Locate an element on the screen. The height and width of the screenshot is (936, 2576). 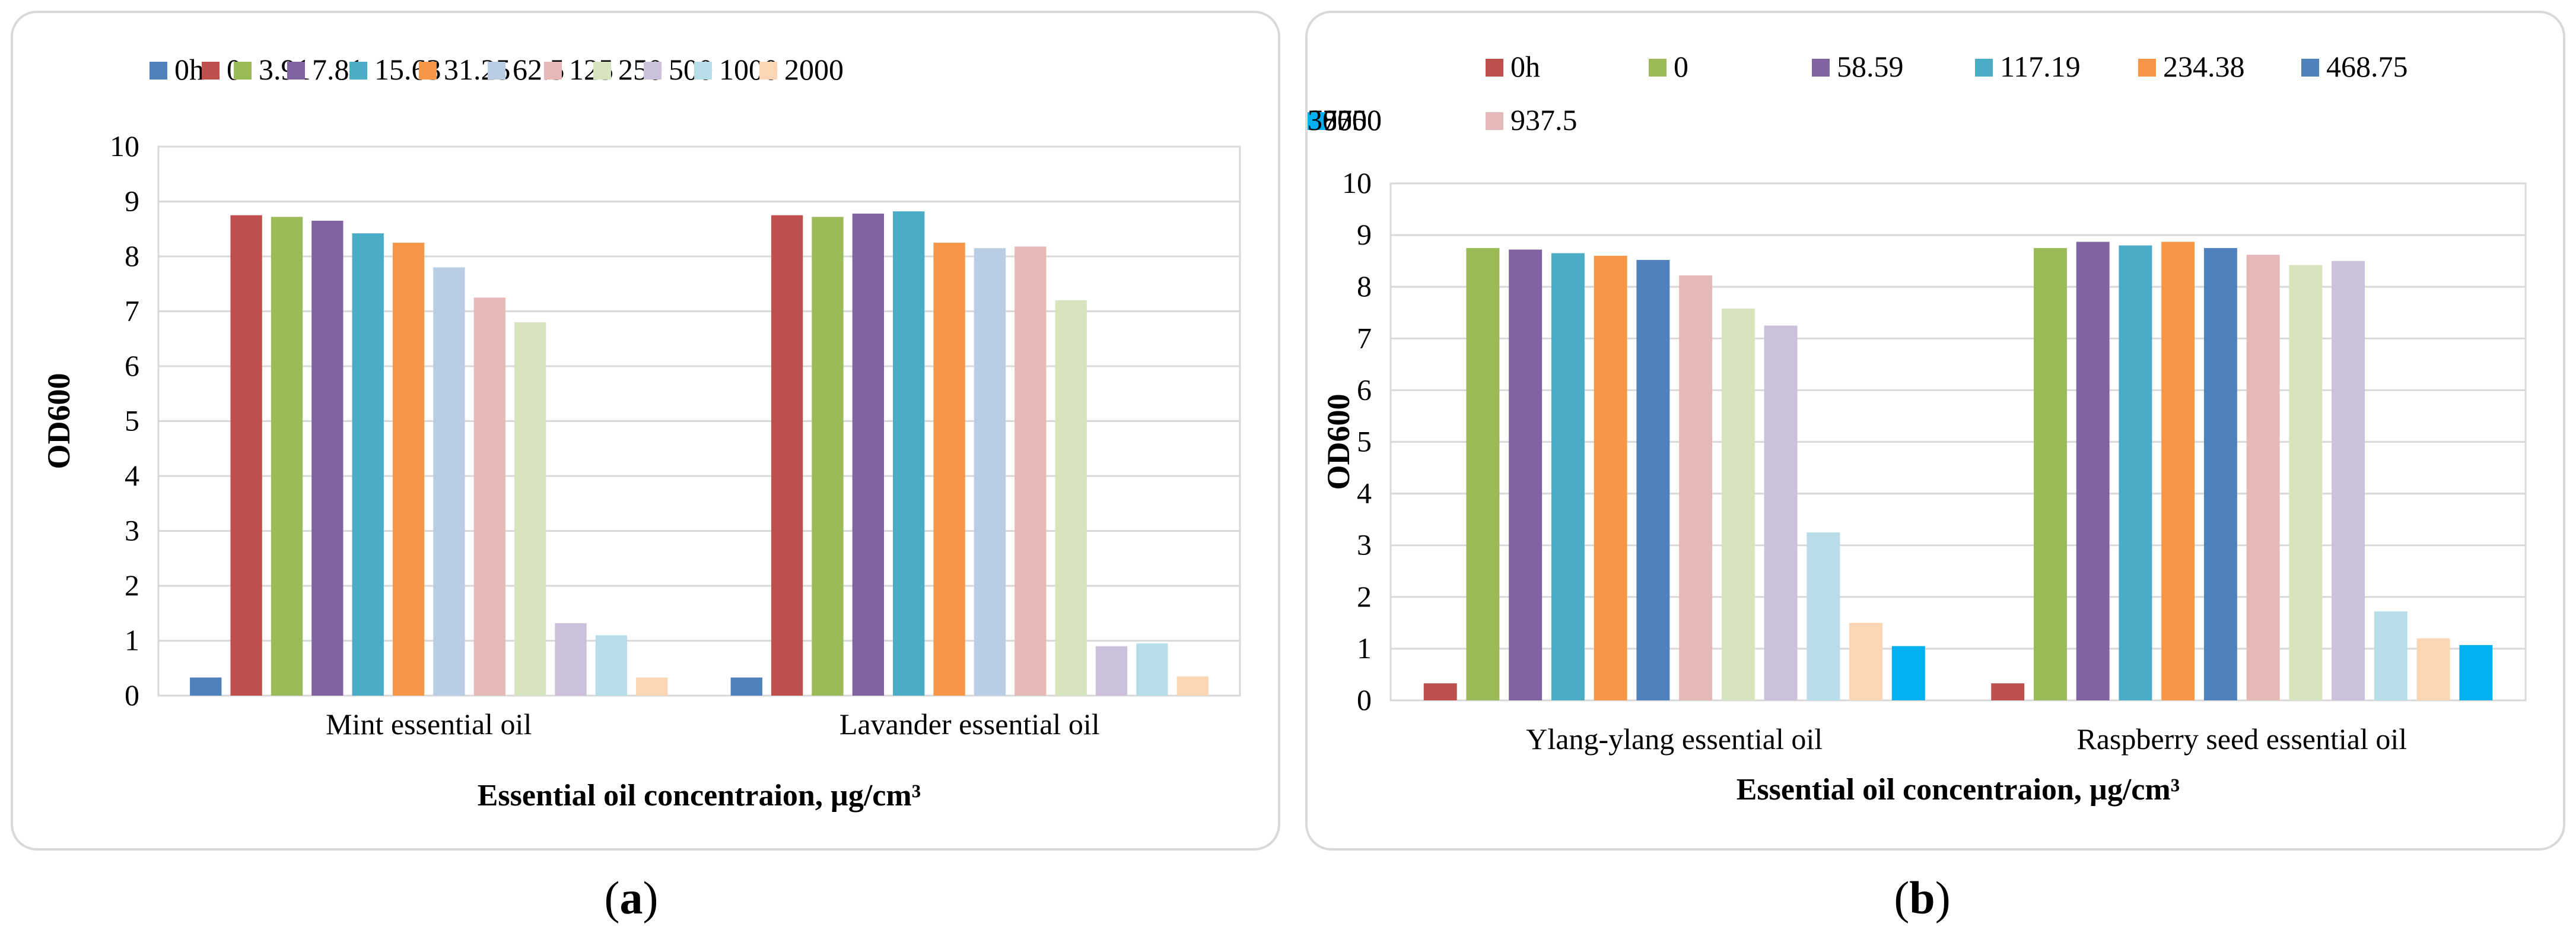
legend-swatch-2000 is located at coordinates (768, 71).